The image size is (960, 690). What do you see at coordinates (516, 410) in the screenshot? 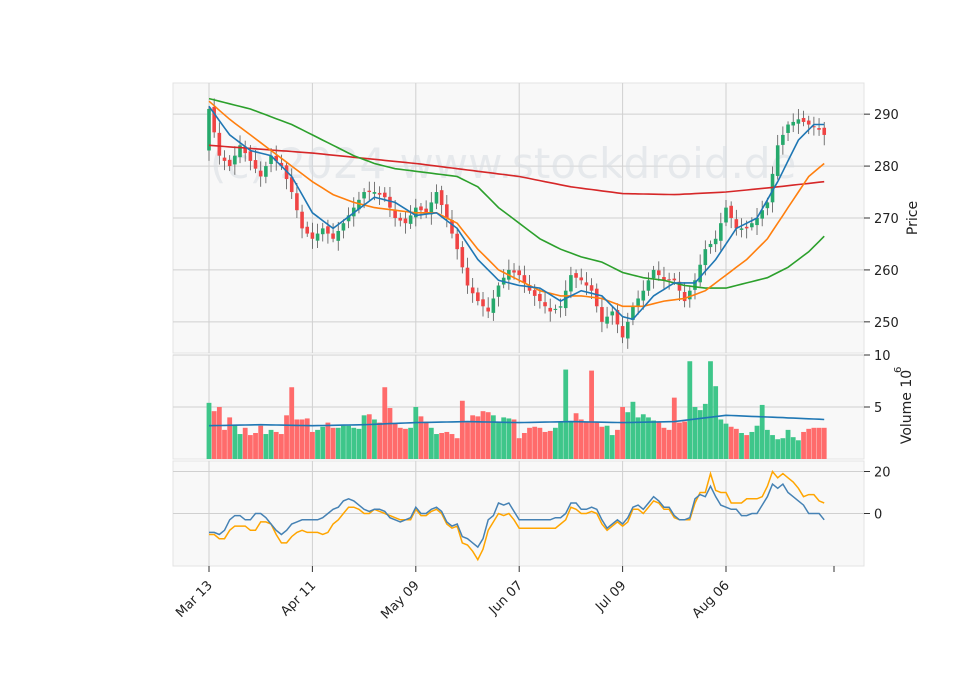
I see `volume-series` at bounding box center [516, 410].